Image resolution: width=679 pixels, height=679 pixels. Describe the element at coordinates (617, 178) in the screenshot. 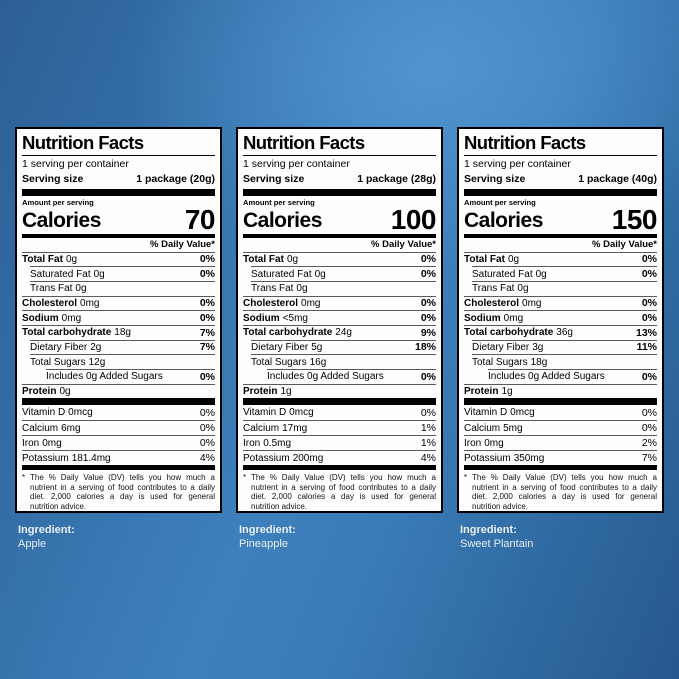

I see `serving-size-value: 1 package (40g)` at that location.